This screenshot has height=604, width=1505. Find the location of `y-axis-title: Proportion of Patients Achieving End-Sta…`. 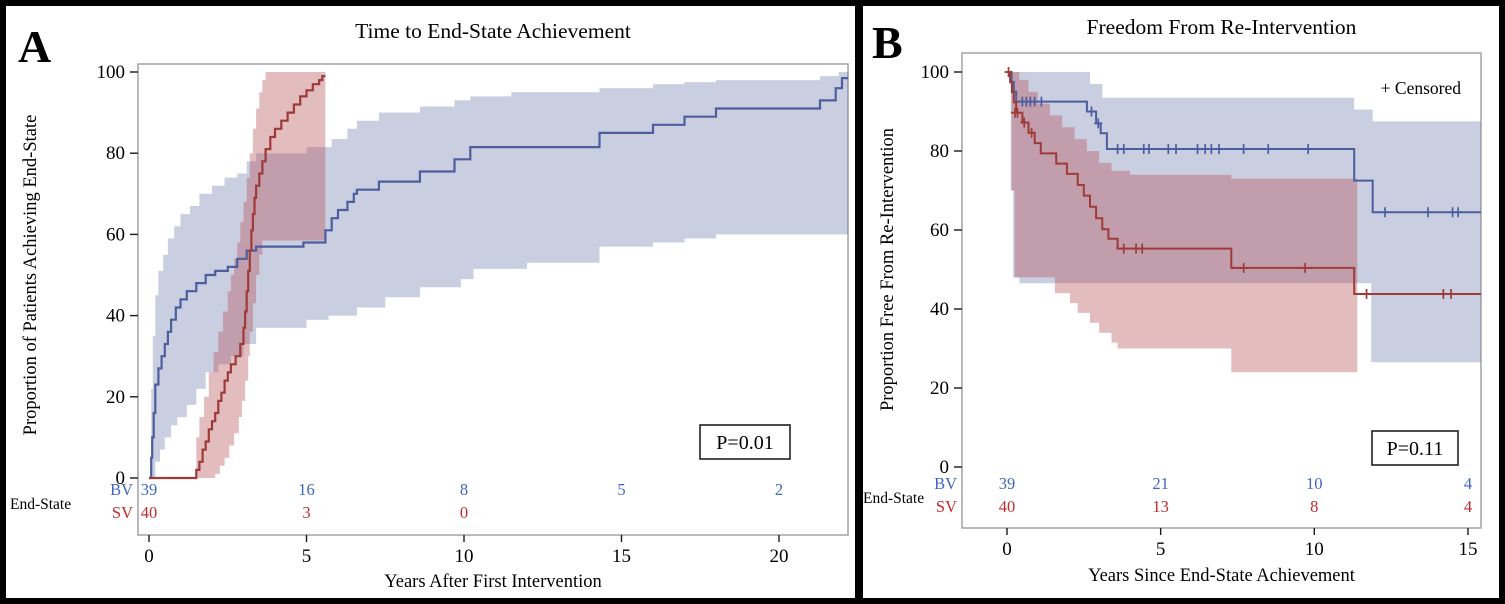

y-axis-title: Proportion of Patients Achieving End-Sta… is located at coordinates (31, 275).